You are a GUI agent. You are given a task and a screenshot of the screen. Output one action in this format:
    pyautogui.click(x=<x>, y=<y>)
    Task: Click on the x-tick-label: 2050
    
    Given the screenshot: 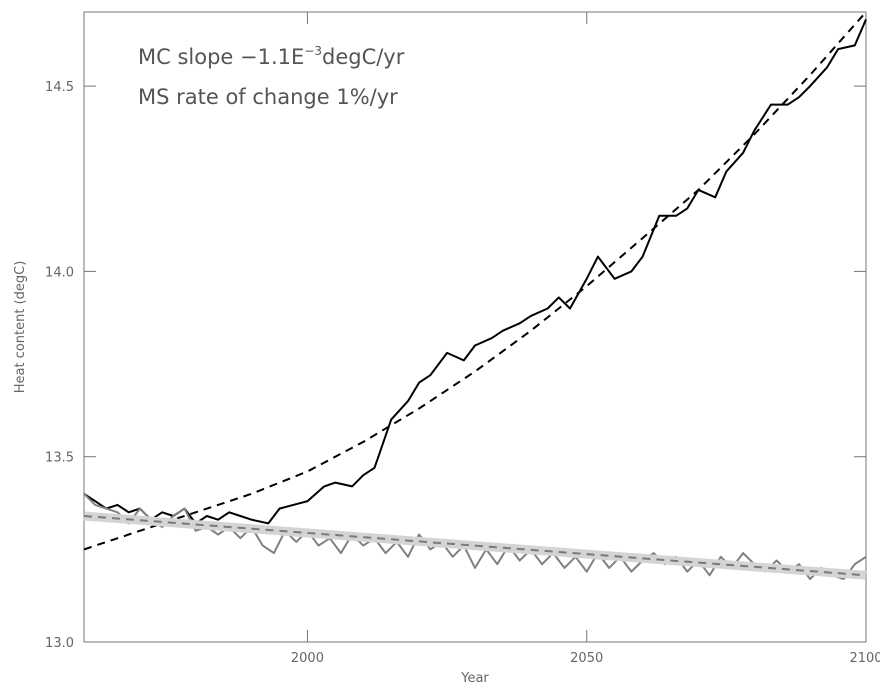 What is the action you would take?
    pyautogui.click(x=586, y=658)
    